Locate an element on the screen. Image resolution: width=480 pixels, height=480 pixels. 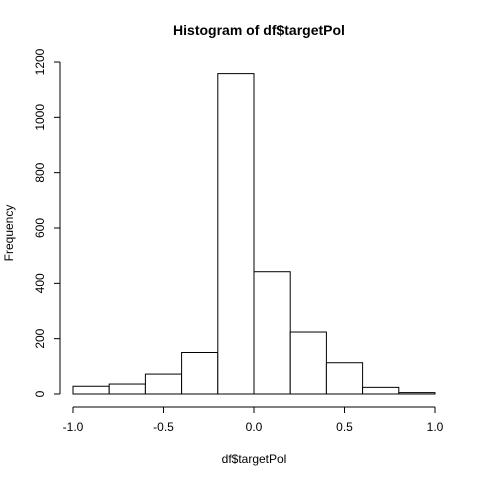
y-axis: 0 200 400 600 800 1000 1200 is located at coordinates (47, 222).